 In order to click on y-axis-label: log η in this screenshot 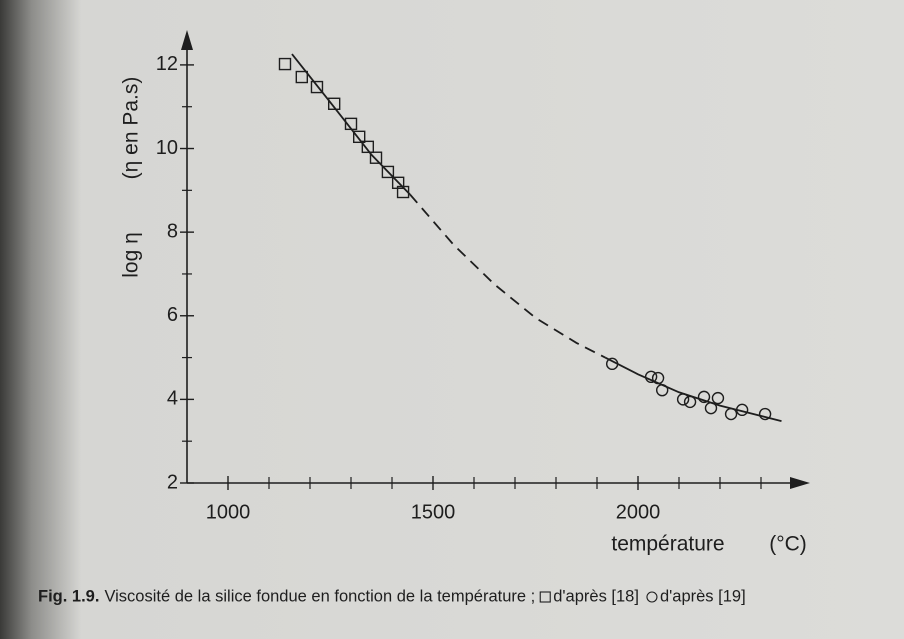, I will do `click(131, 255)`.